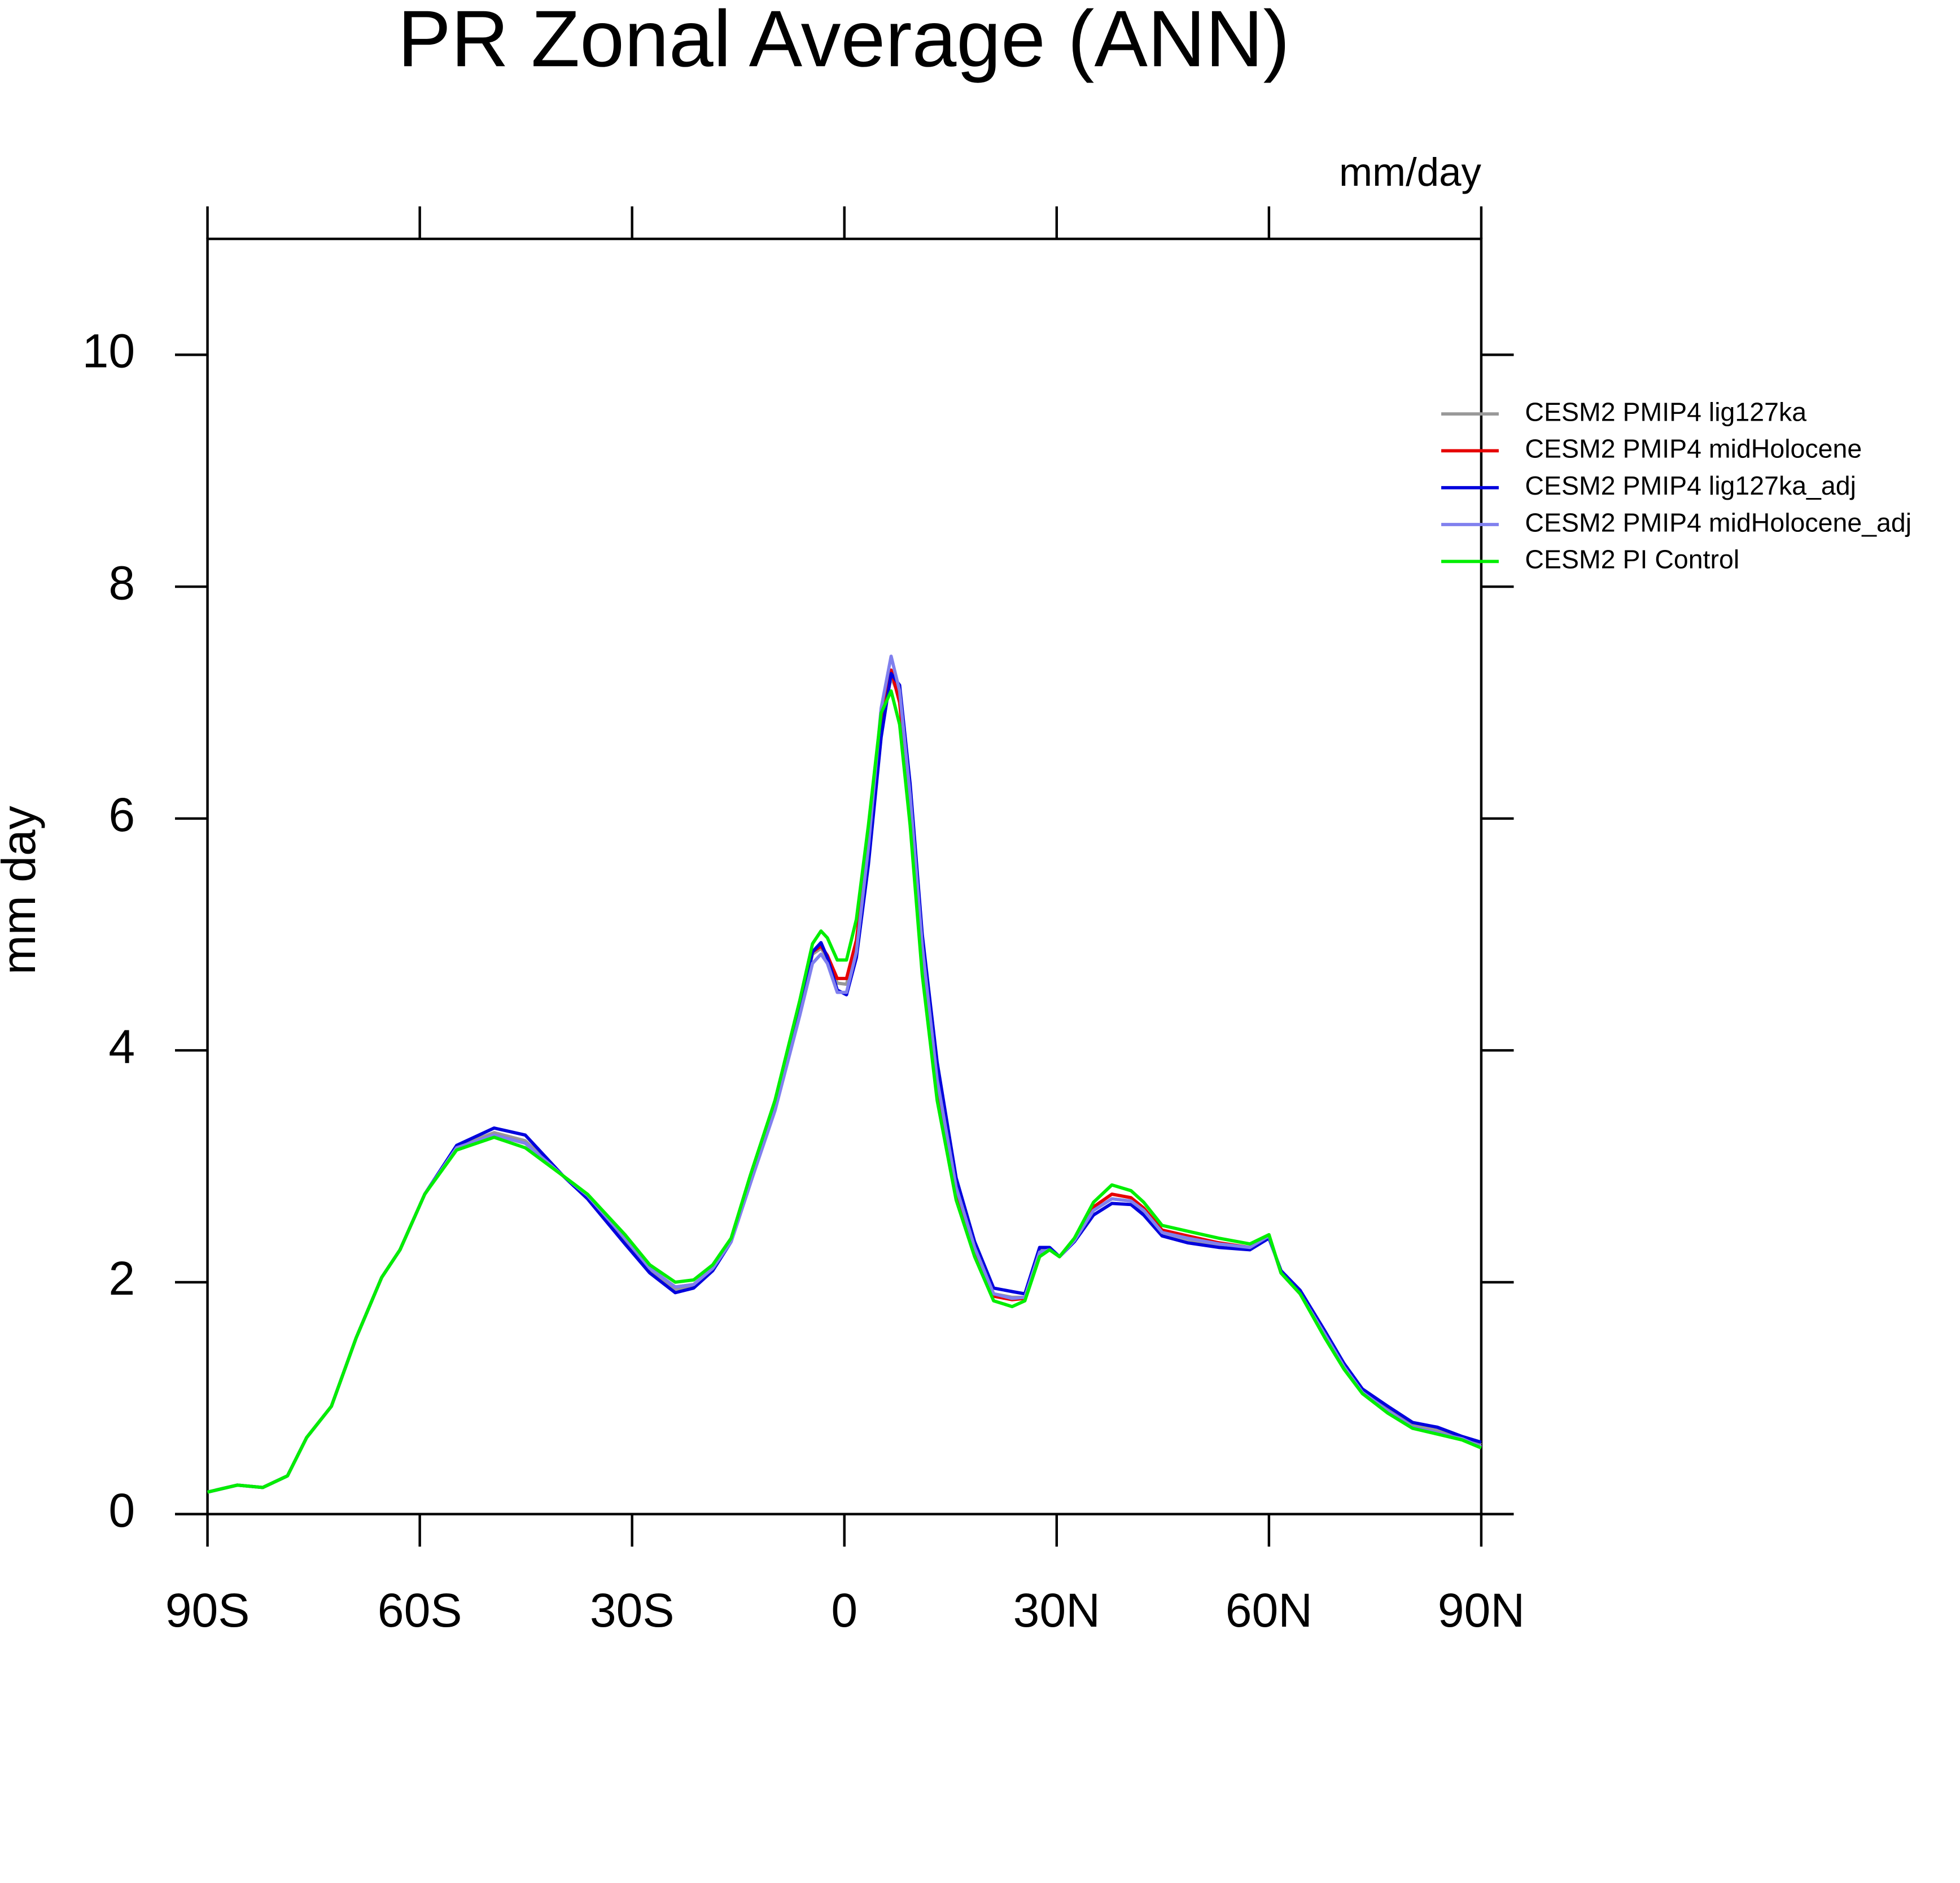 The width and height of the screenshot is (1960, 1883). Describe the element at coordinates (420, 1611) in the screenshot. I see `x-tick-label: 60S` at that location.